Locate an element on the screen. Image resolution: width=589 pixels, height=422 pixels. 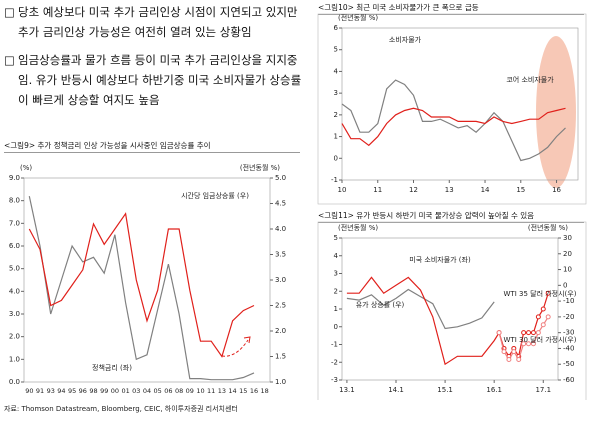
chart-title: <그림10> 최근 미국 소비자물가가 큰 폭으로 급등 is located at coordinates (451, 8).